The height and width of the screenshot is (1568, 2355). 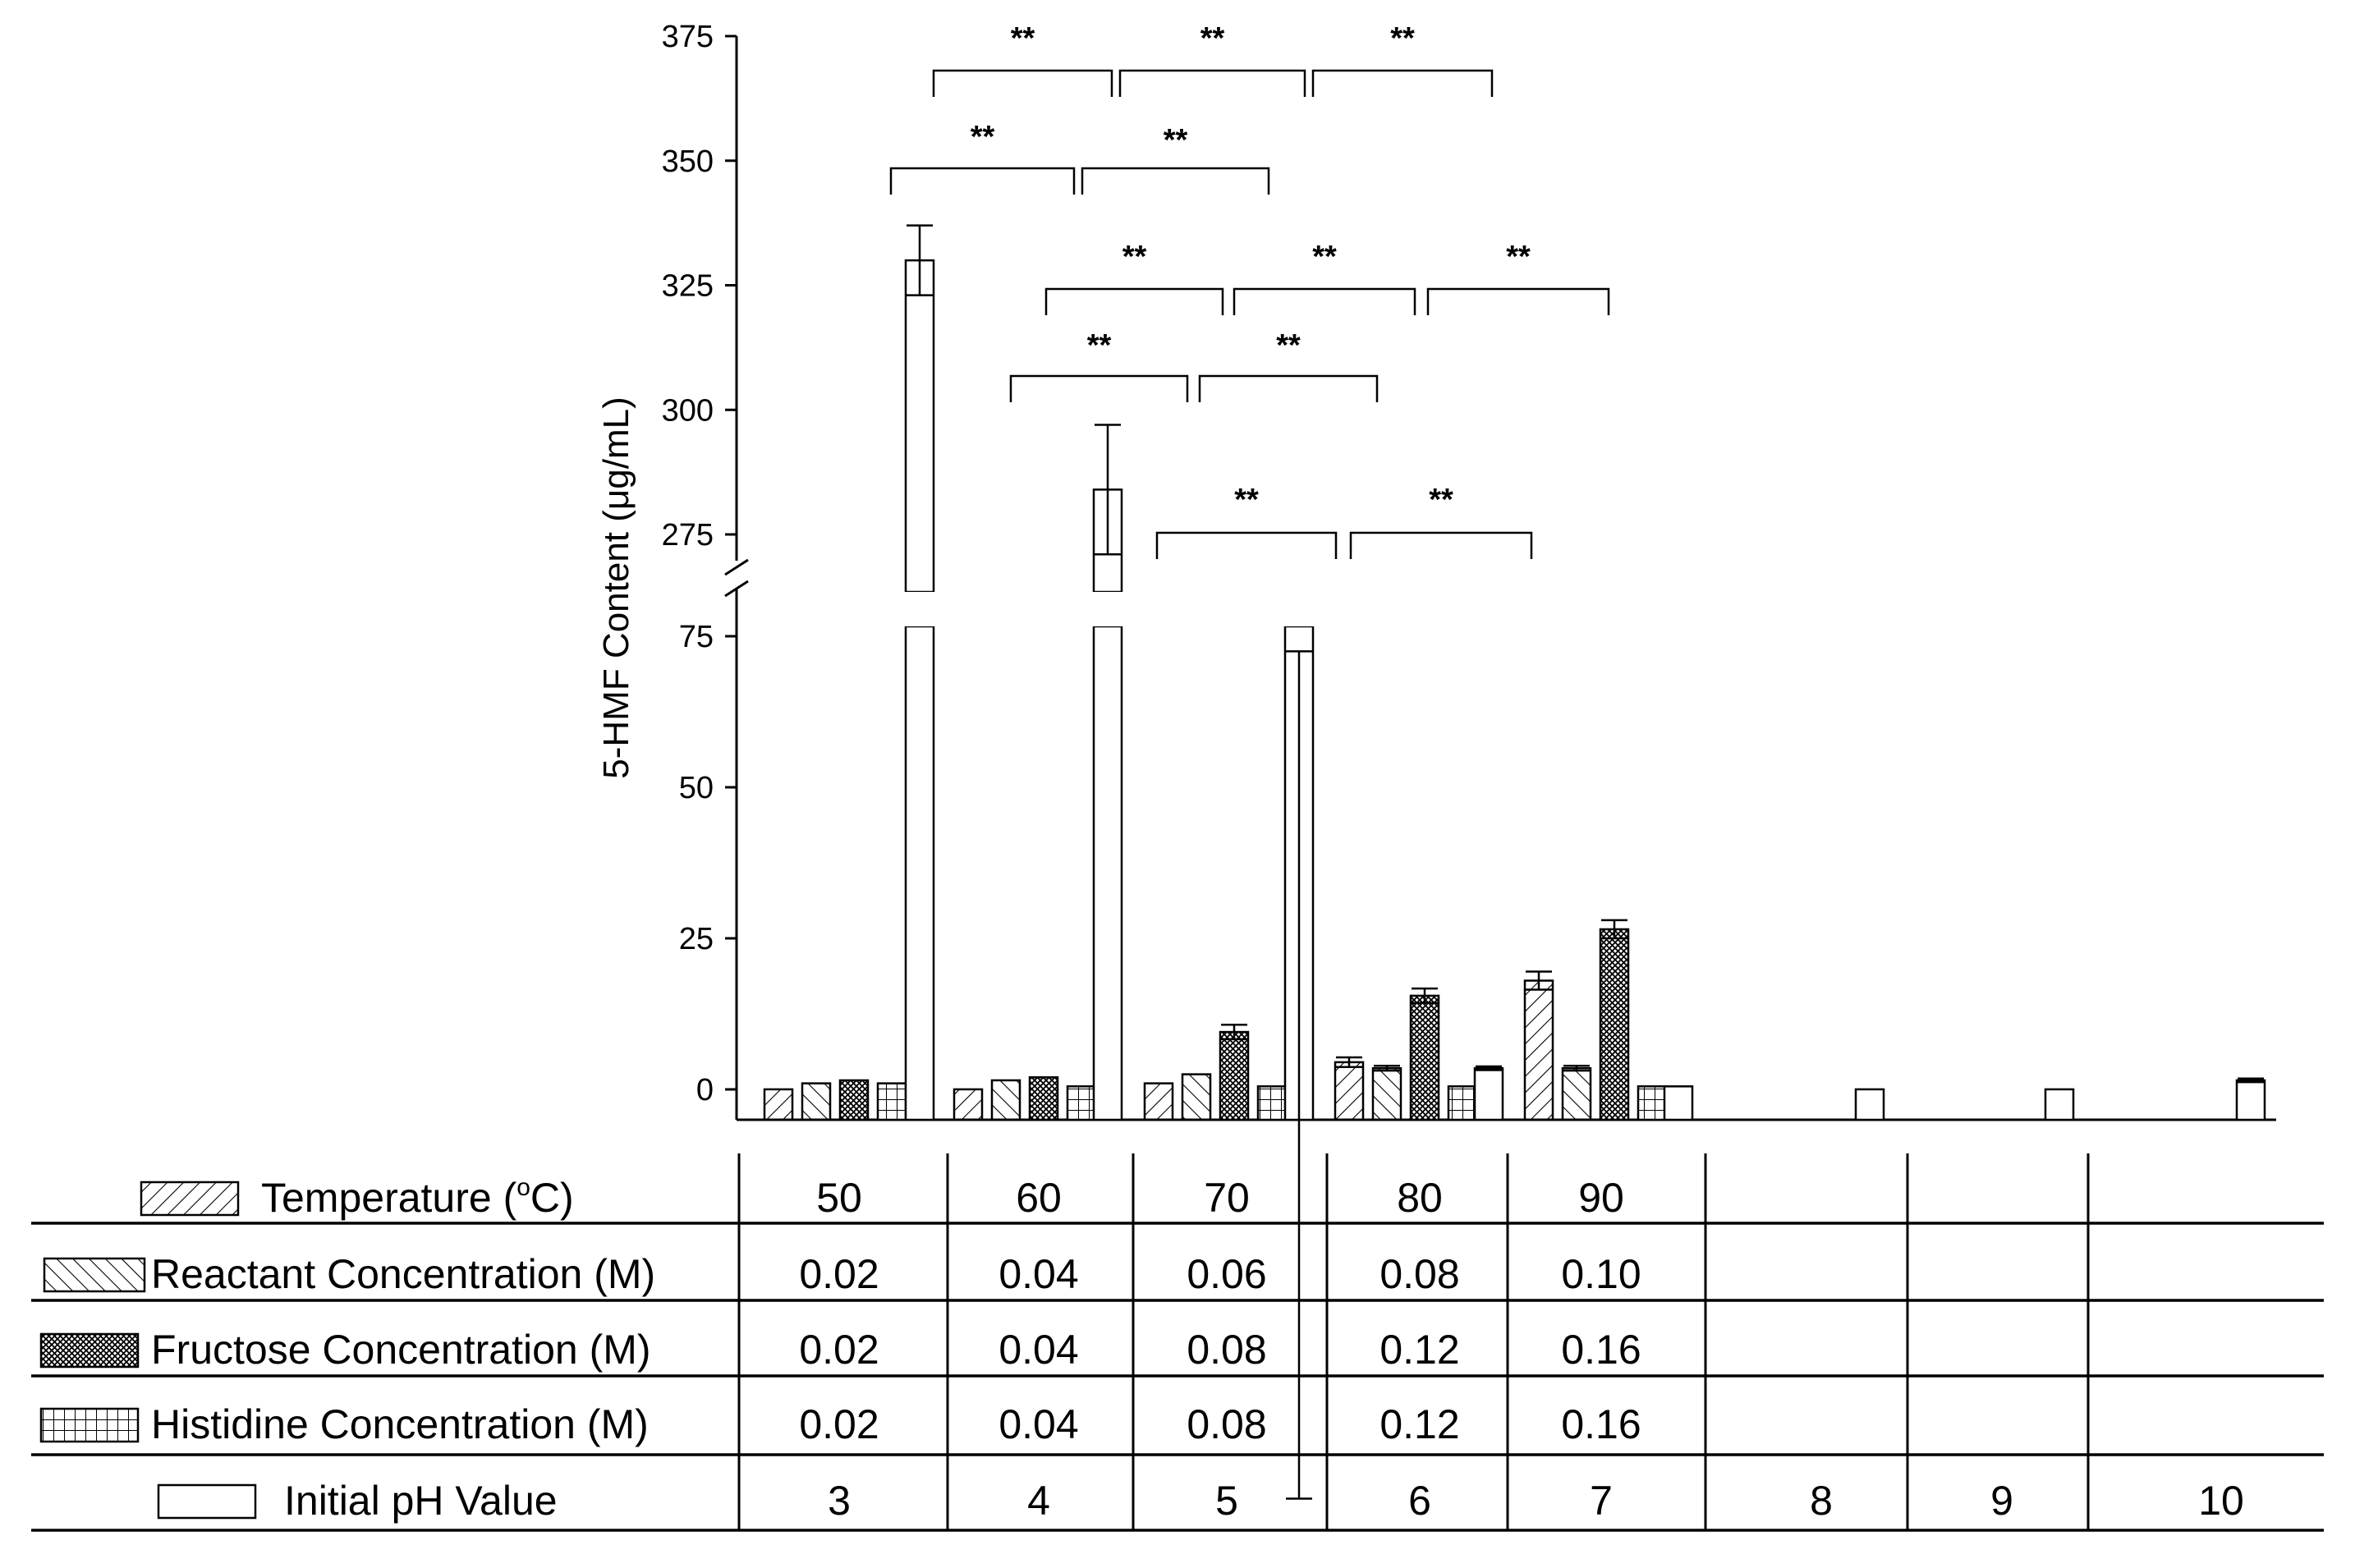 What do you see at coordinates (1038, 1501) in the screenshot?
I see `table-cell: 4` at bounding box center [1038, 1501].